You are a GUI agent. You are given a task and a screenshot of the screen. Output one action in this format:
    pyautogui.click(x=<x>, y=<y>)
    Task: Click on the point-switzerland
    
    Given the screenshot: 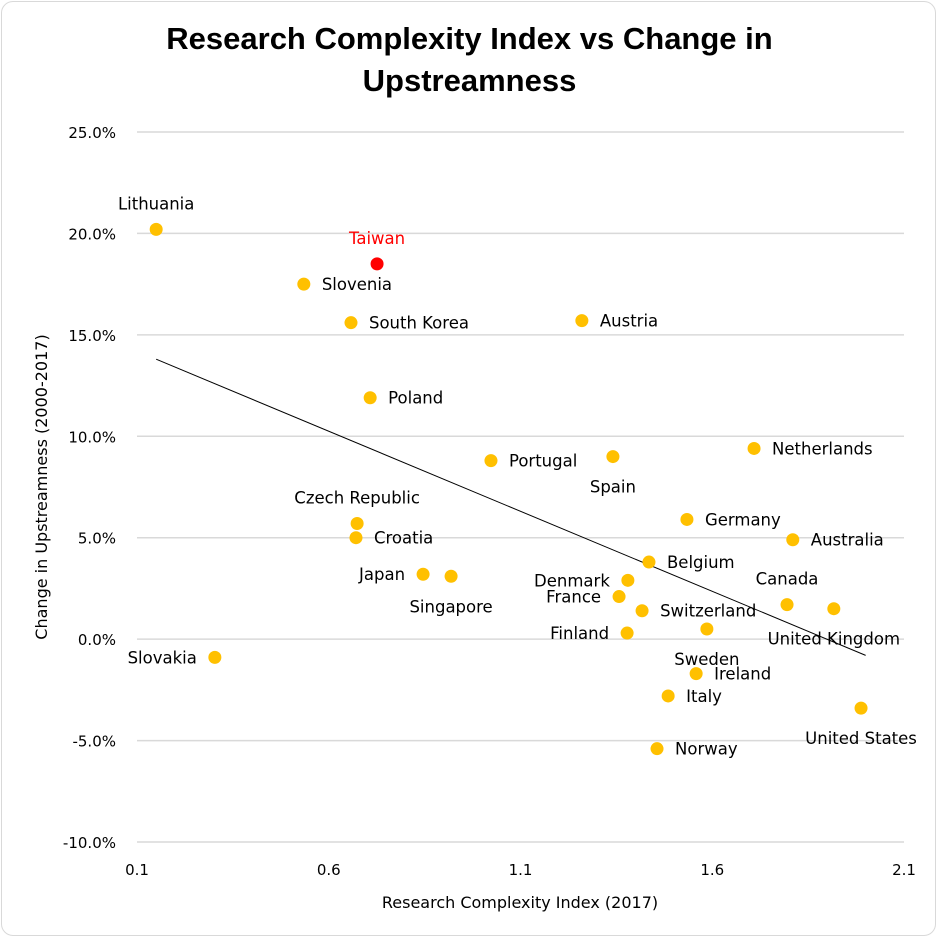 What is the action you would take?
    pyautogui.click(x=642, y=611)
    